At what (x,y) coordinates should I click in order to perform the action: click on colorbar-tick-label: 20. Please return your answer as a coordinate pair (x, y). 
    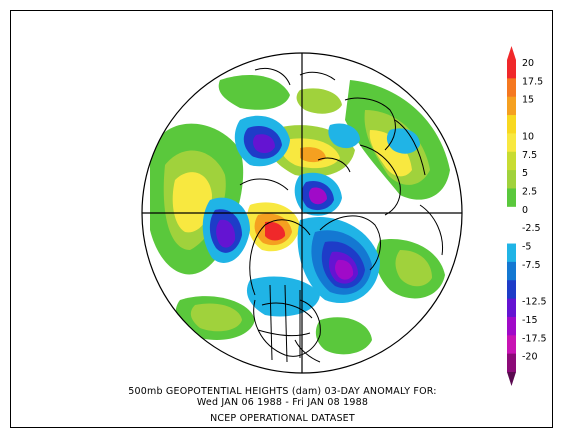
    Looking at the image, I should click on (528, 63).